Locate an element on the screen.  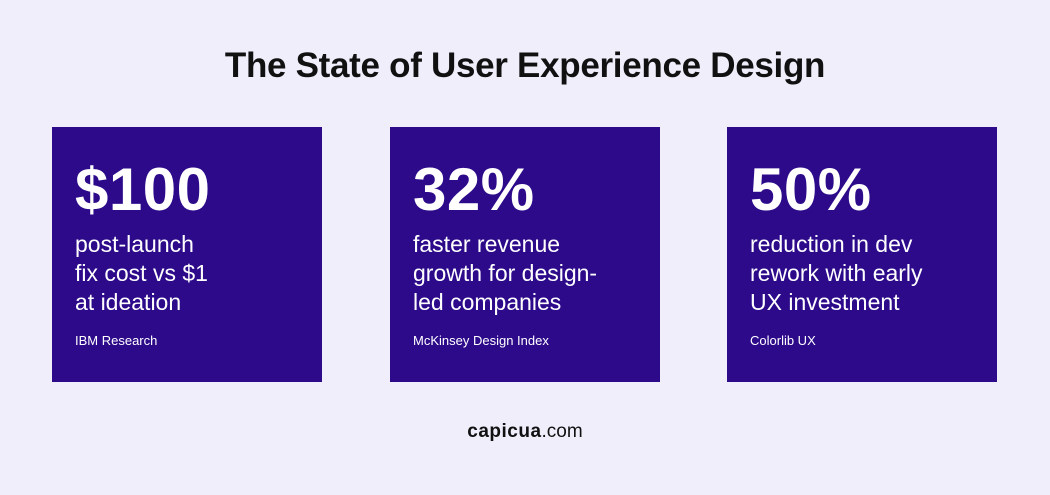
title: The State of User Experience Design is located at coordinates (525, 65).